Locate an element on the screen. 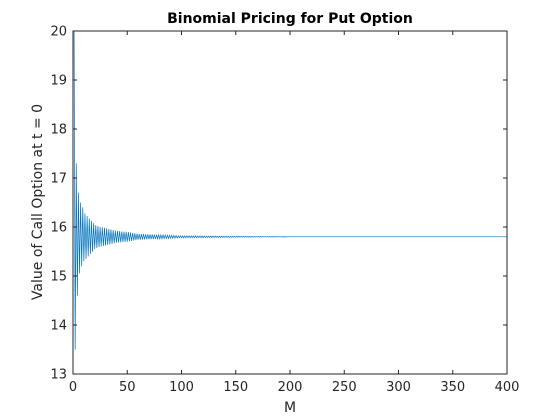 This screenshot has height=420, width=560. y-axis-label: Value of Call Option at t = 0 is located at coordinates (38, 202).